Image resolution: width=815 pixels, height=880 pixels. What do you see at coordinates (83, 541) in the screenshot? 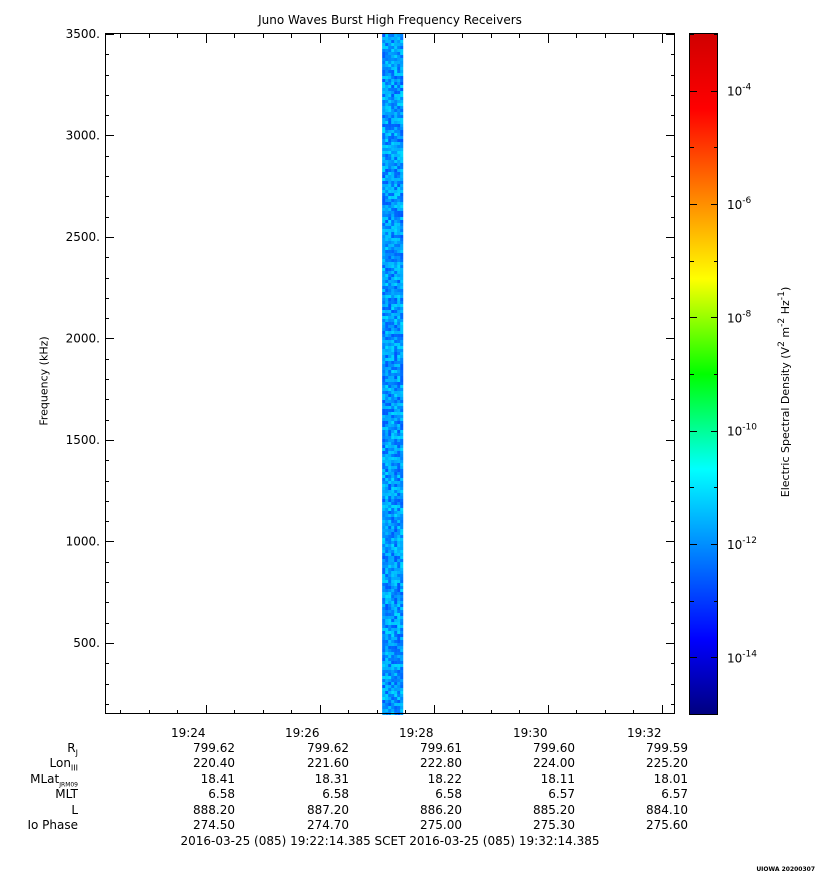
I see `y-tick-label: 1000.` at bounding box center [83, 541].